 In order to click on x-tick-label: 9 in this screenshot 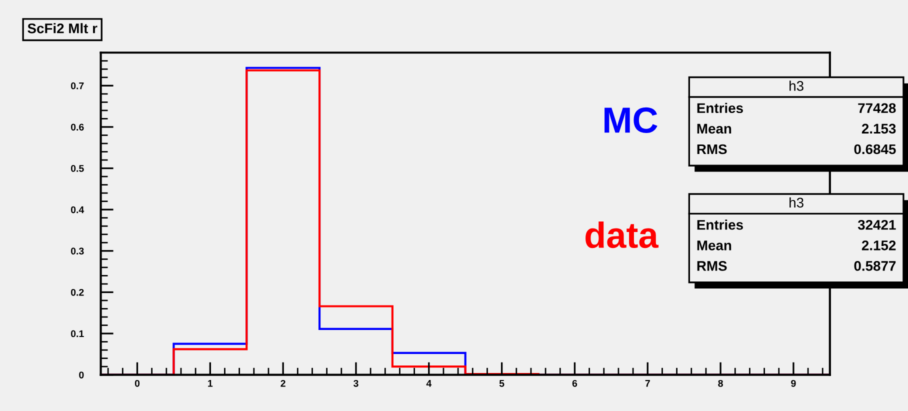, I will do `click(793, 383)`.